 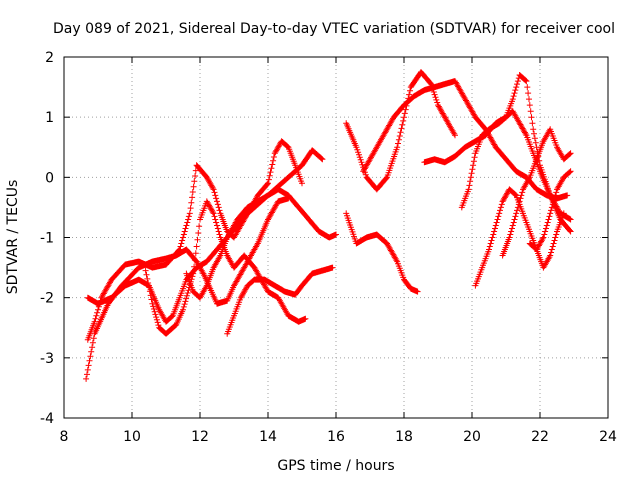 I want to click on x-tick-label: 12, so click(x=200, y=437).